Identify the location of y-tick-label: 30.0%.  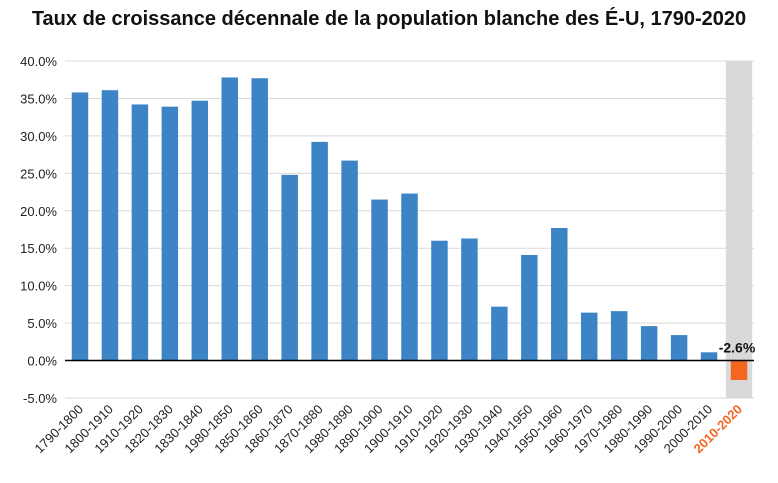
(38, 136).